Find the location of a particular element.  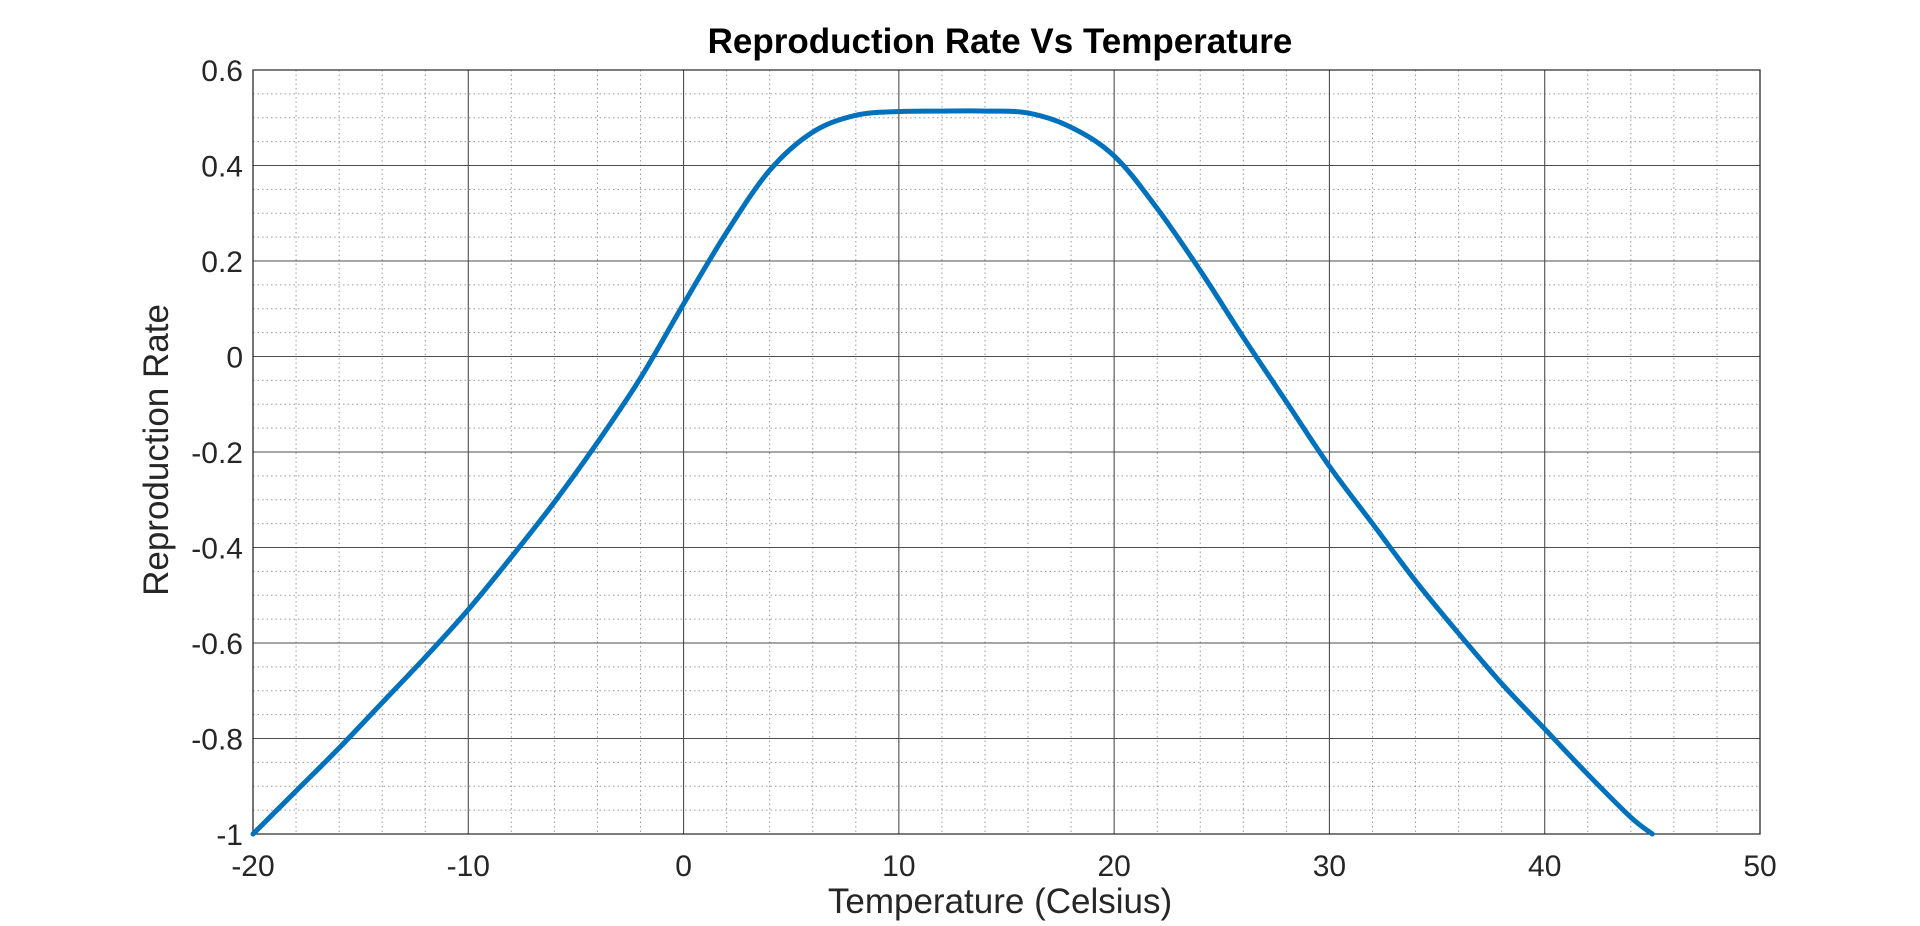

y-tick-label: 0.2 is located at coordinates (222, 262).